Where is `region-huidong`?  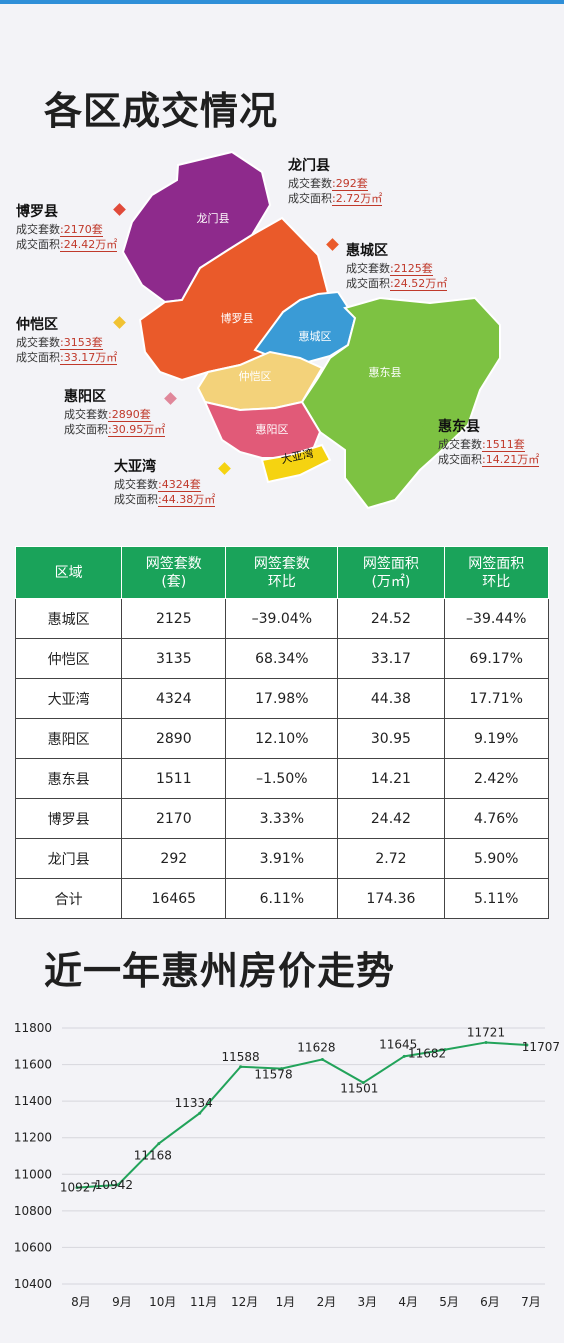 region-huidong is located at coordinates (400, 403).